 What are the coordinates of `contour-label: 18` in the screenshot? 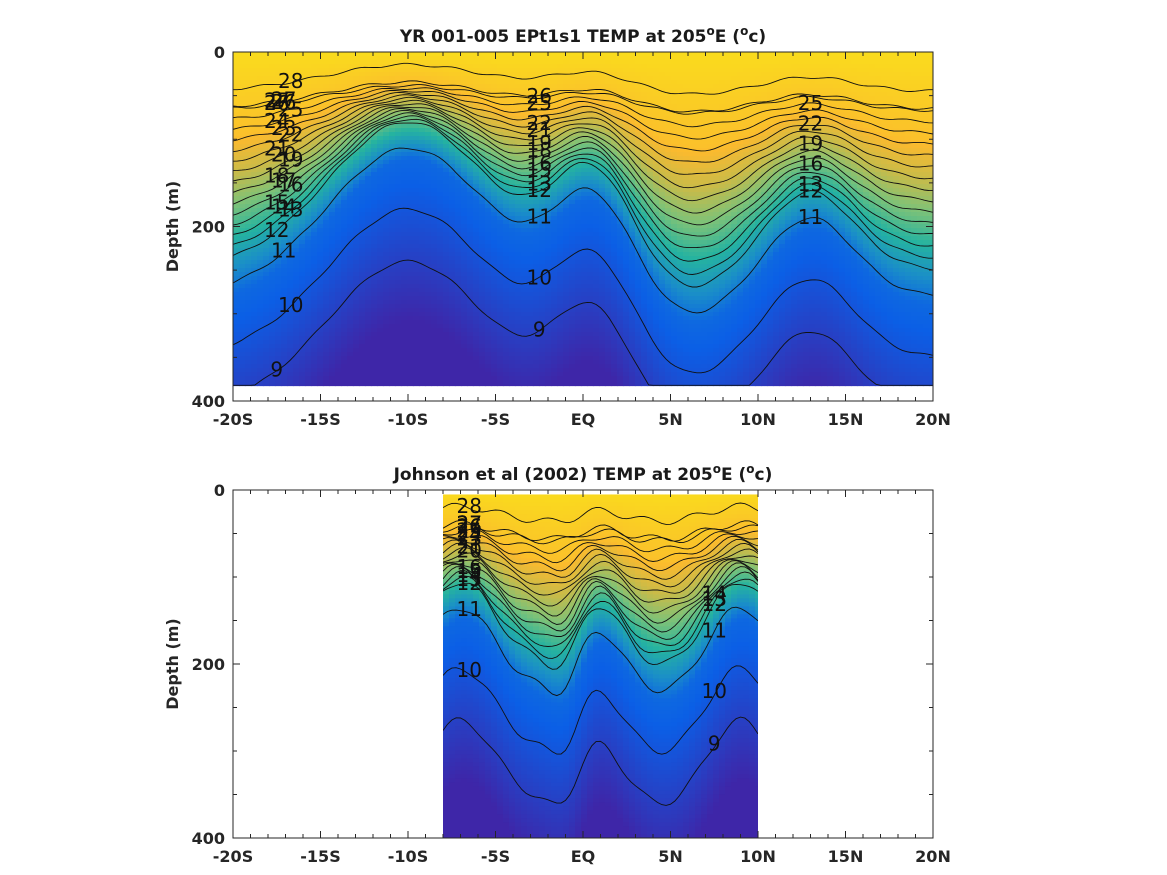 It's located at (539, 150).